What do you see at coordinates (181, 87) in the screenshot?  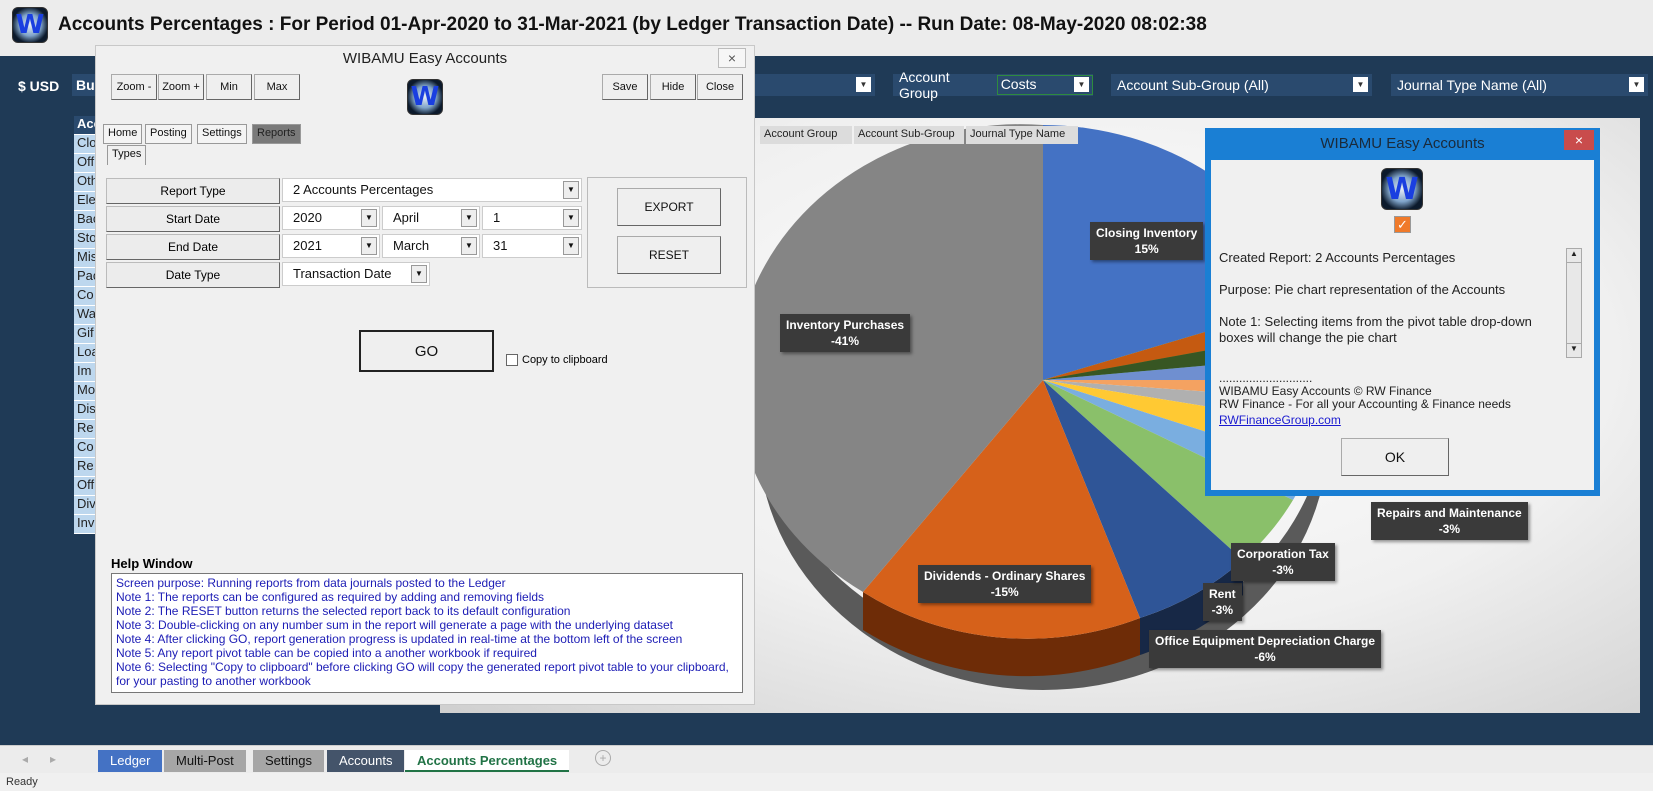 I see `zoom-in-button: Zoom +` at bounding box center [181, 87].